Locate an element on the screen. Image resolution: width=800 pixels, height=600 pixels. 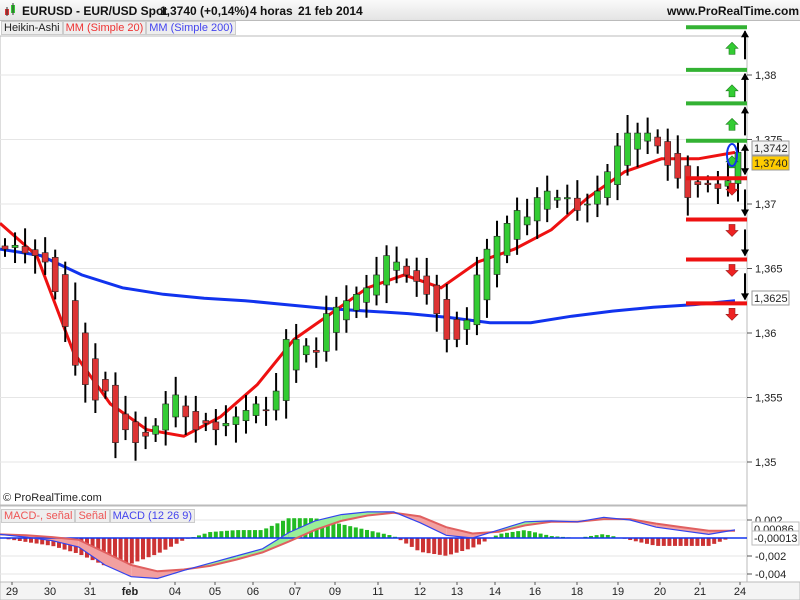
x-axis-bar is located at coordinates (400, 590).